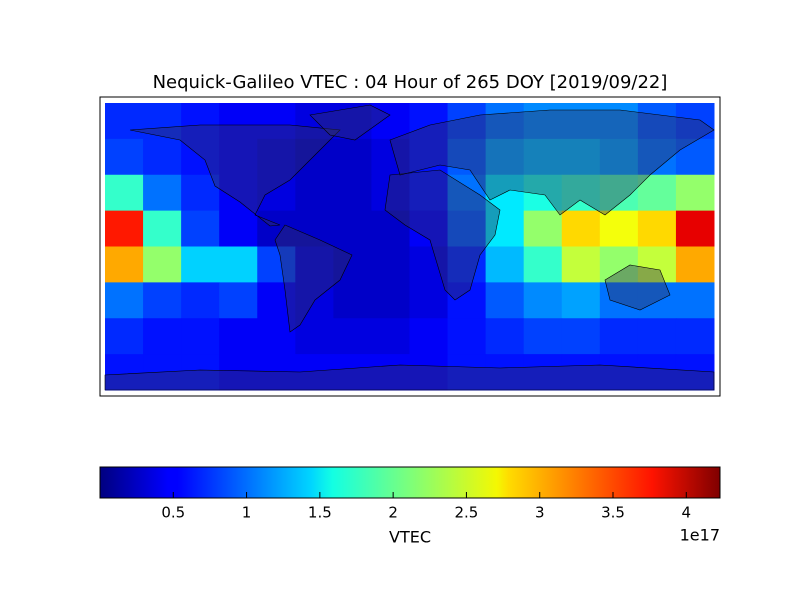 This screenshot has width=800, height=600. Describe the element at coordinates (613, 513) in the screenshot. I see `tick-label: 3.5` at that location.